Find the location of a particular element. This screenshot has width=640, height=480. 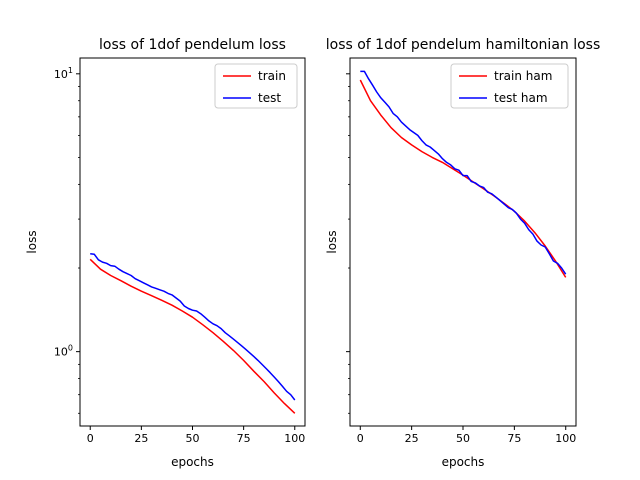

series-line-test-ham is located at coordinates (463, 172).